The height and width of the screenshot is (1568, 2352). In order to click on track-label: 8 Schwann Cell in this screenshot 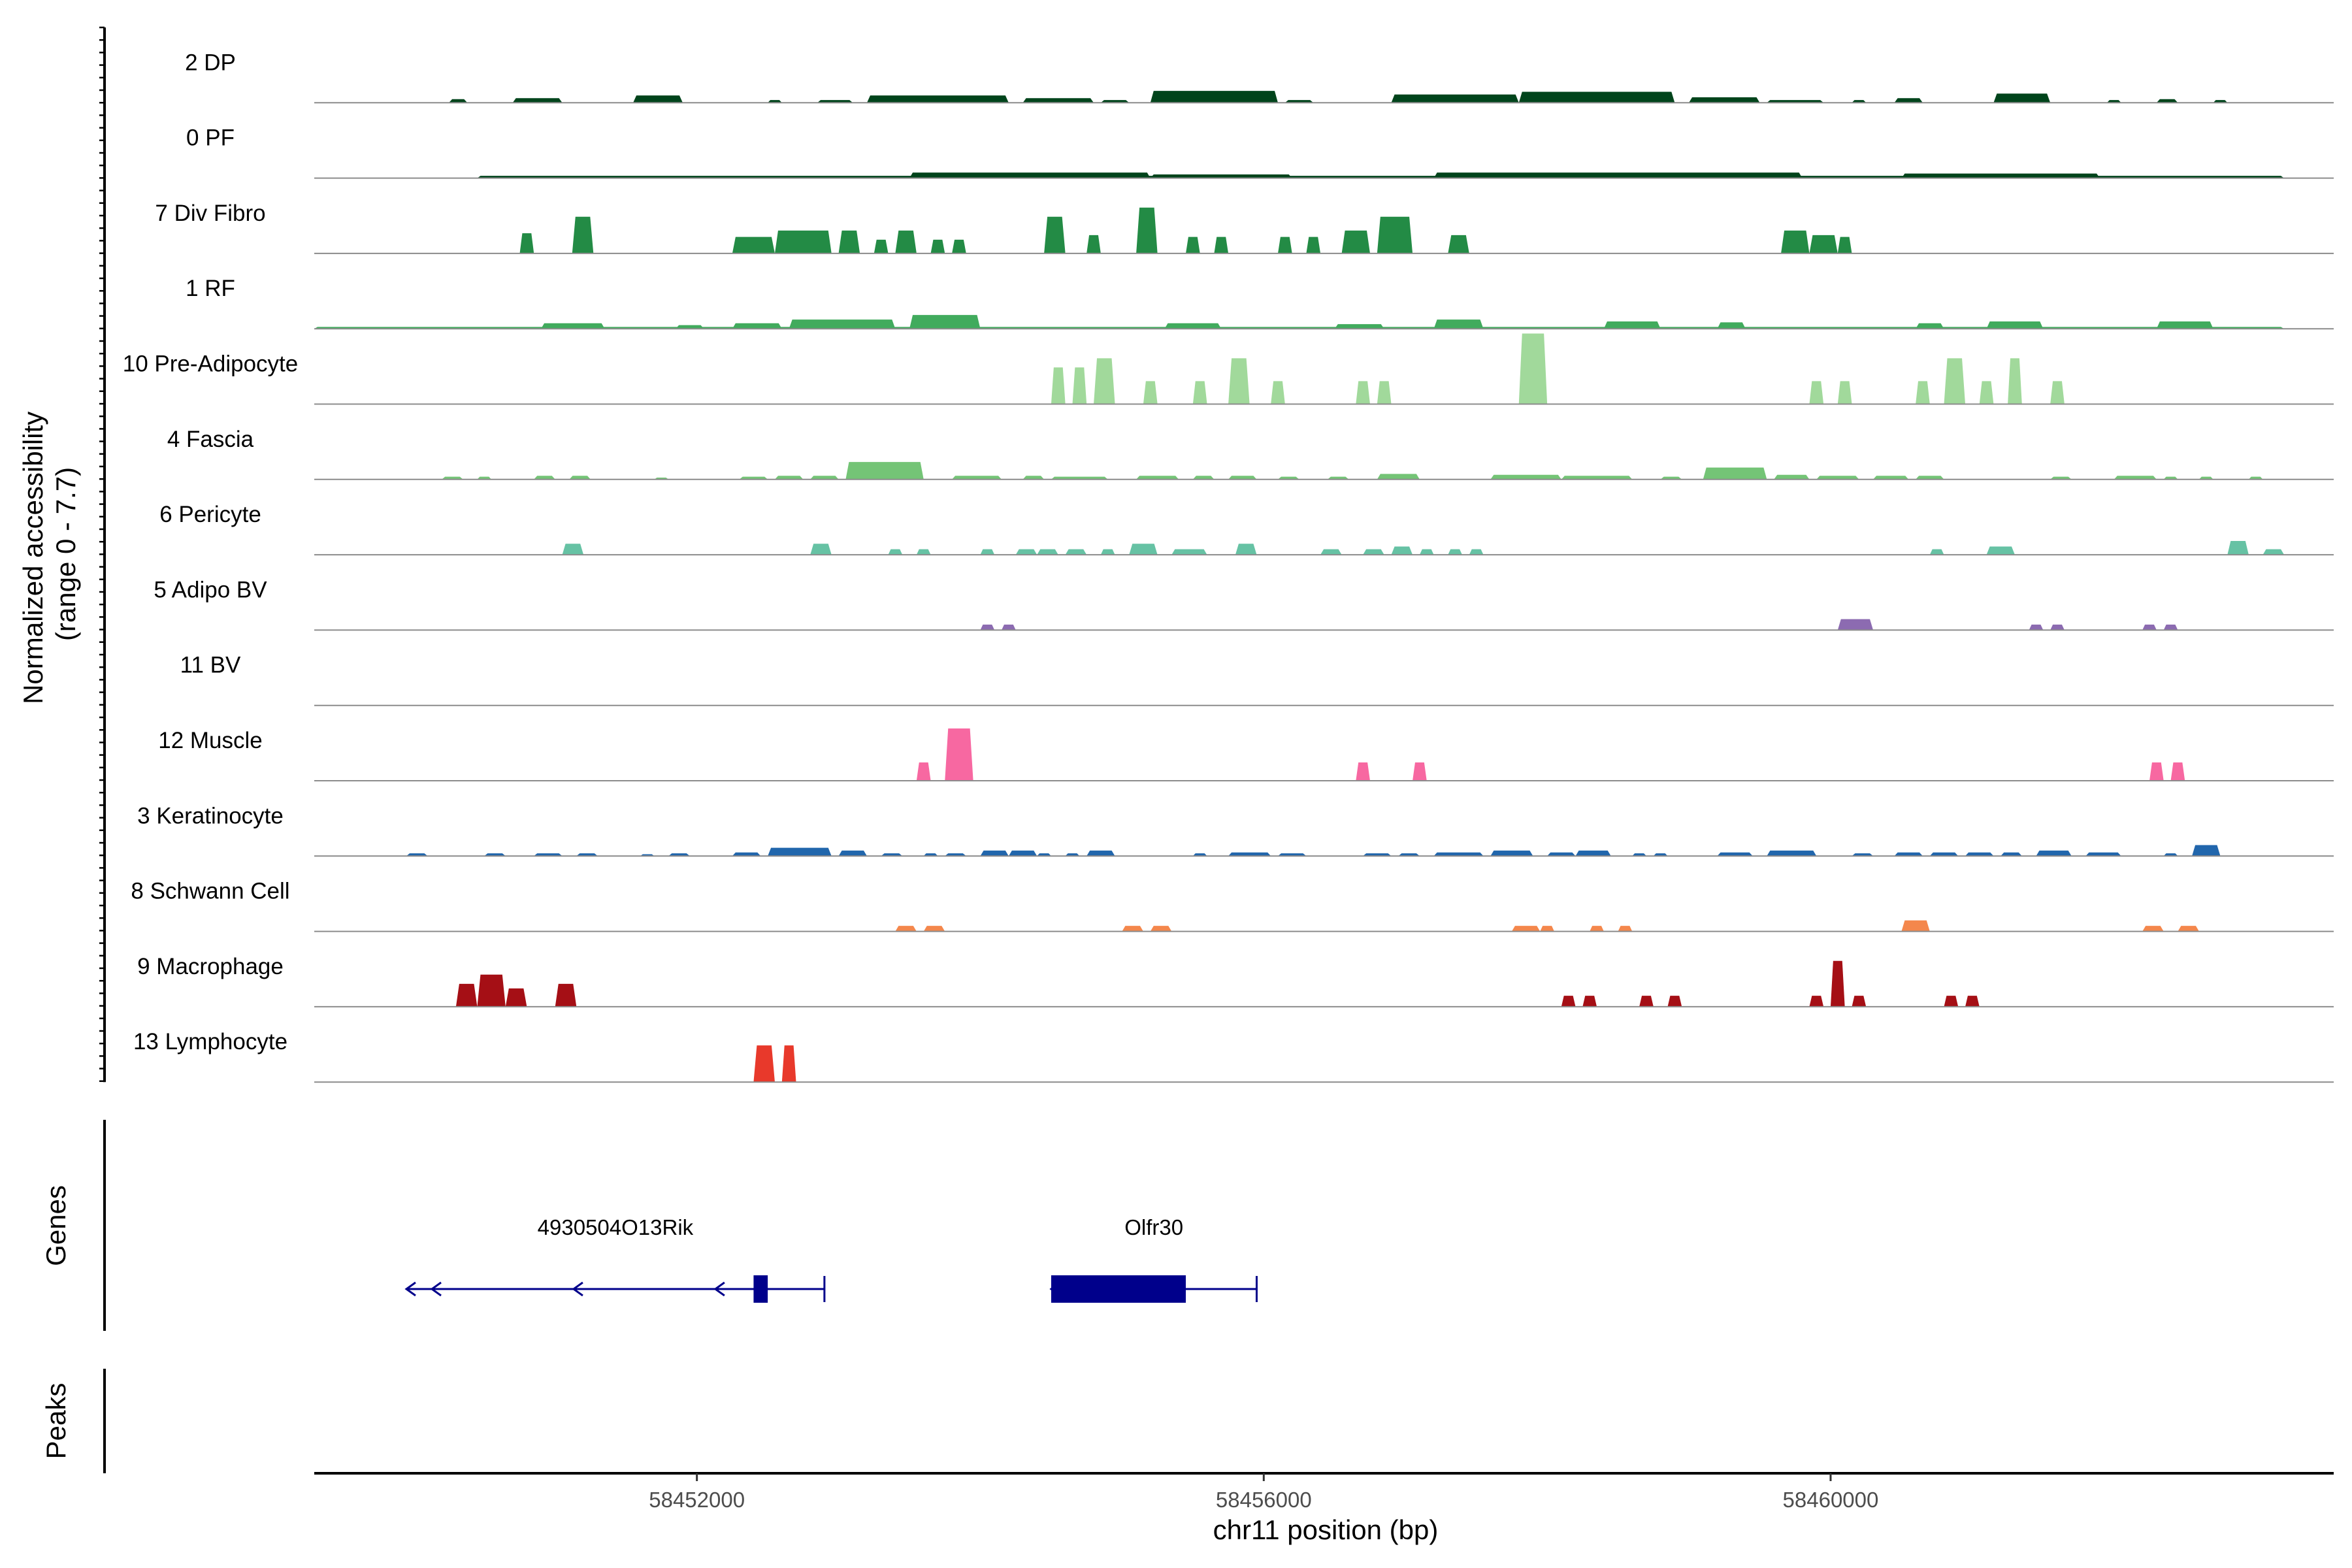, I will do `click(210, 891)`.